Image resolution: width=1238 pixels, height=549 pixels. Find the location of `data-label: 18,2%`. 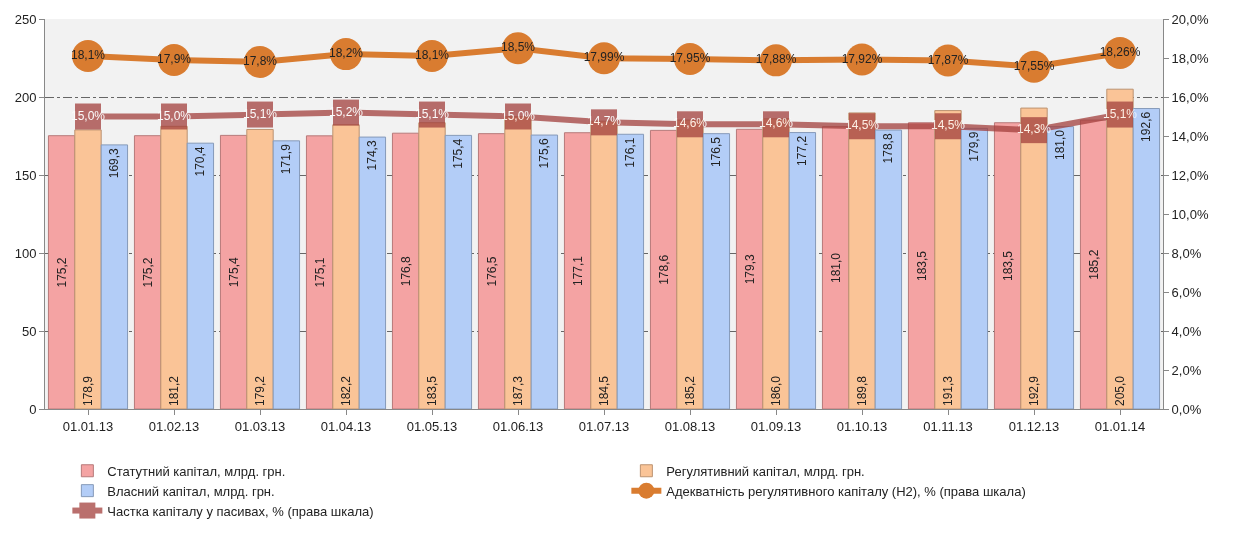

data-label: 18,2% is located at coordinates (346, 53).